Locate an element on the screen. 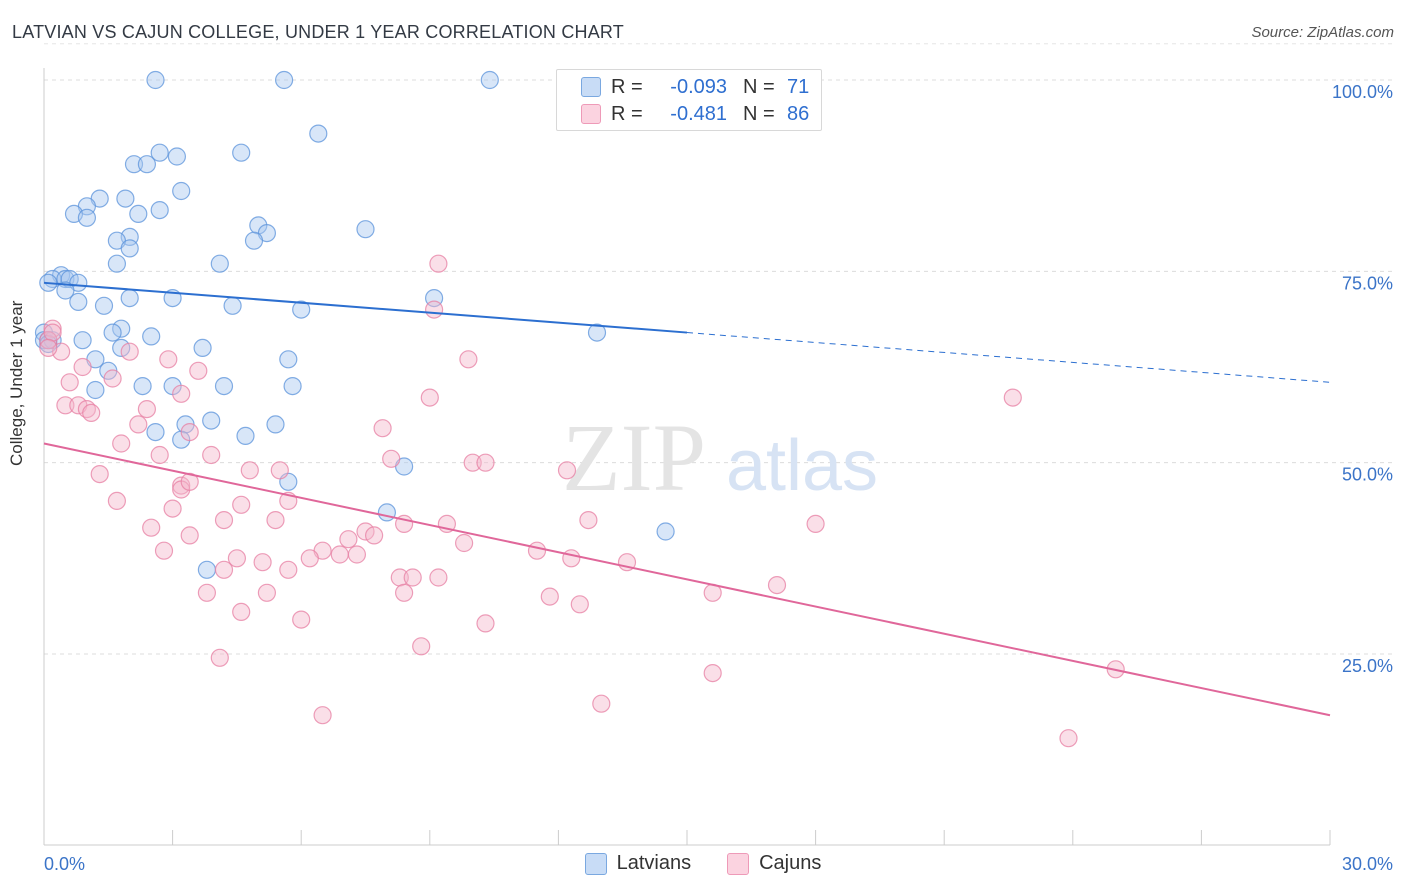 This screenshot has height=892, width=1406. n-value: 71 is located at coordinates (798, 86).